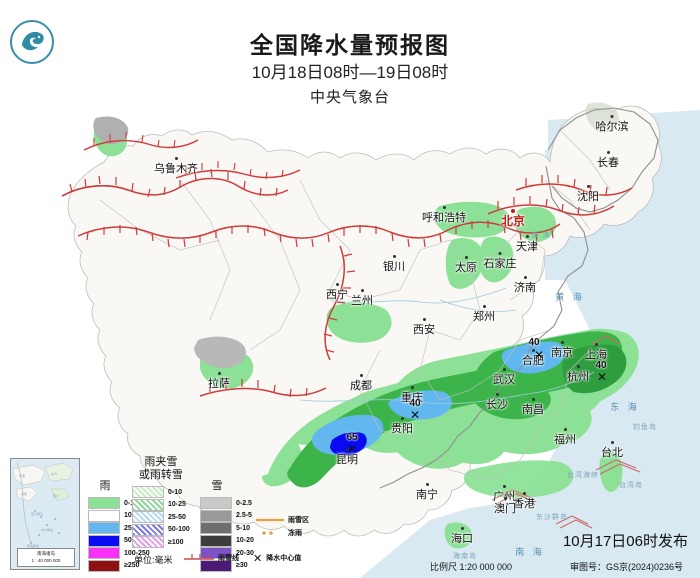 This screenshot has width=700, height=578. Describe the element at coordinates (427, 492) in the screenshot. I see `city-label: 南宁` at that location.